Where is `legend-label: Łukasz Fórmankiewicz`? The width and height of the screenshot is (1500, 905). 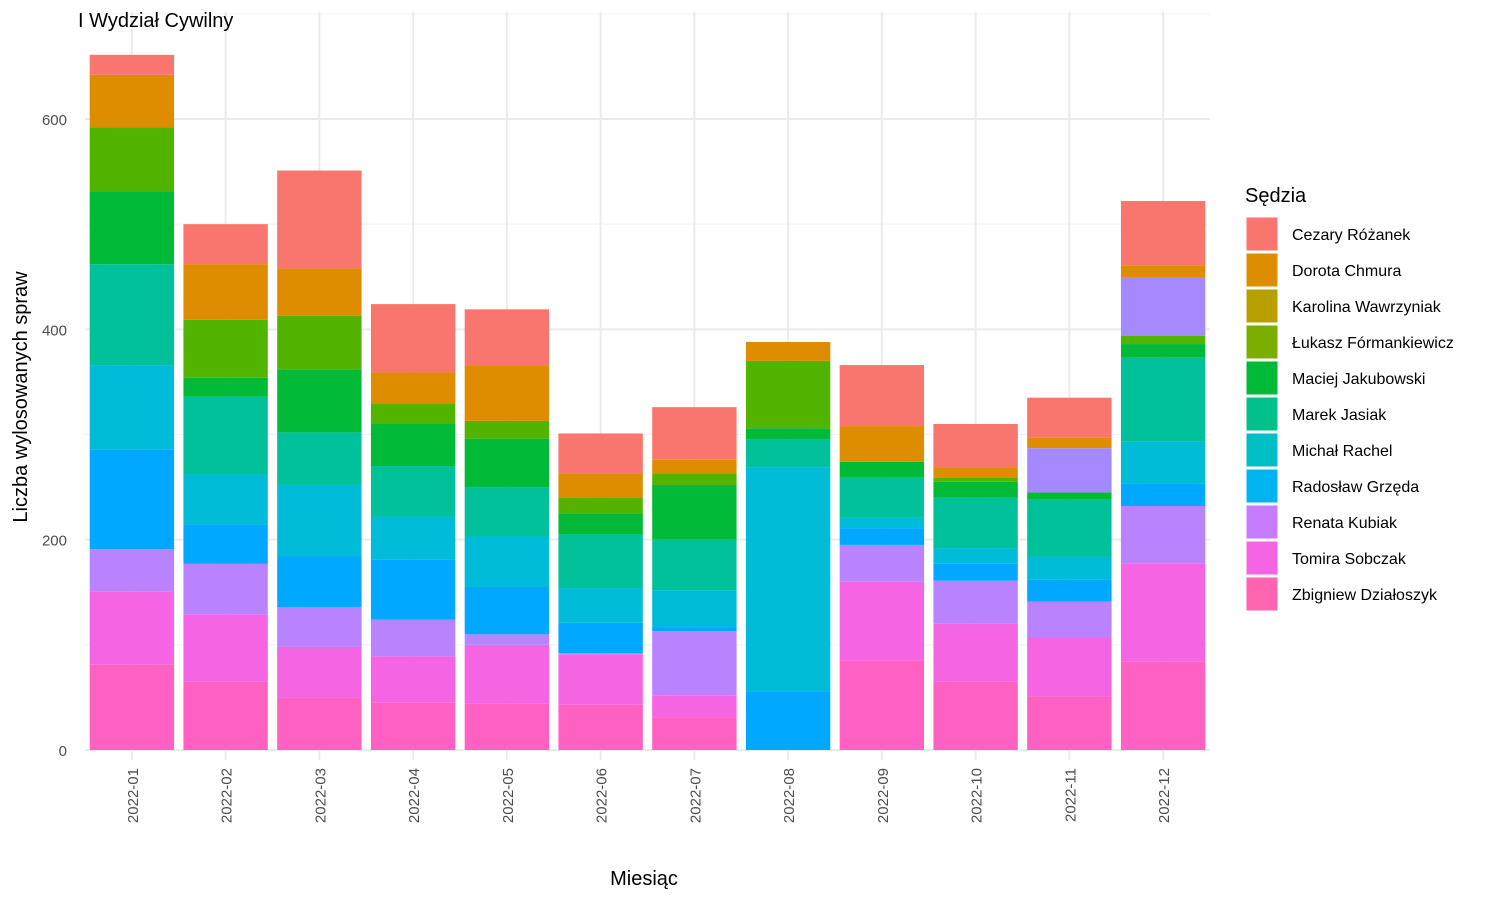
legend-label: Łukasz Fórmankiewicz is located at coordinates (1373, 343).